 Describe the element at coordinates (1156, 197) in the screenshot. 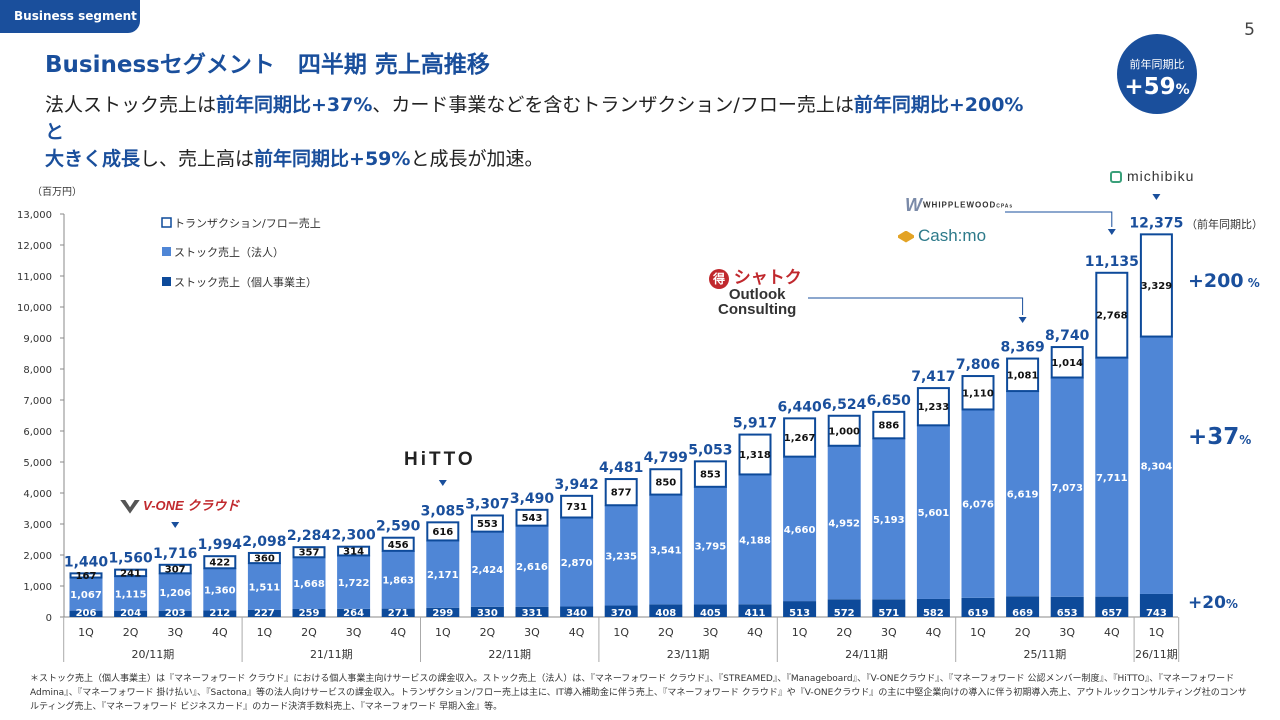

I see `marker-michibiku` at that location.